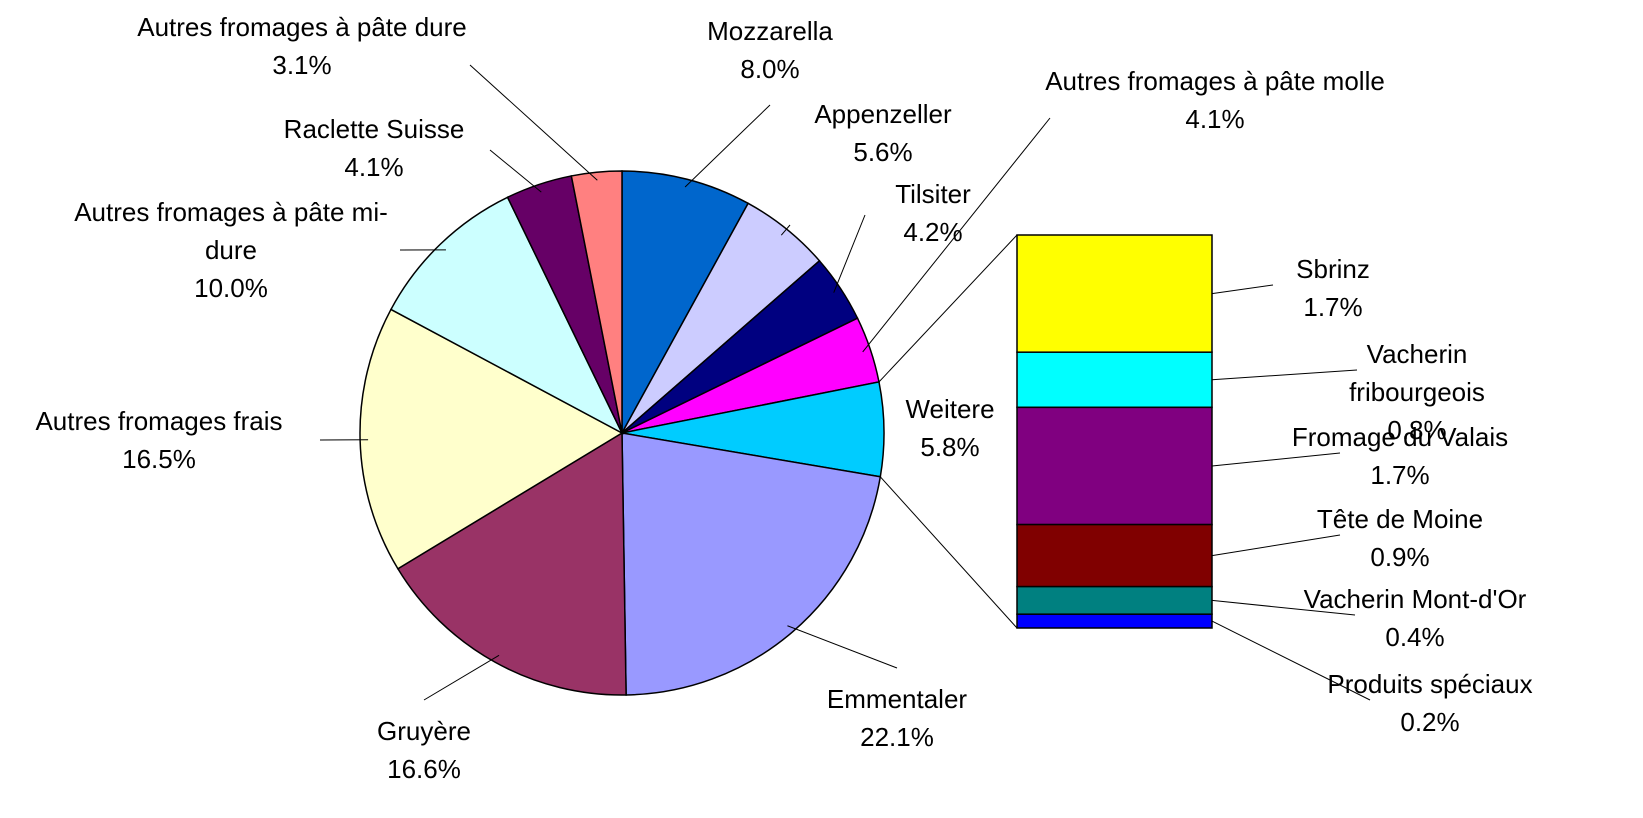  I want to click on label-value: 3.1%, so click(302, 65).